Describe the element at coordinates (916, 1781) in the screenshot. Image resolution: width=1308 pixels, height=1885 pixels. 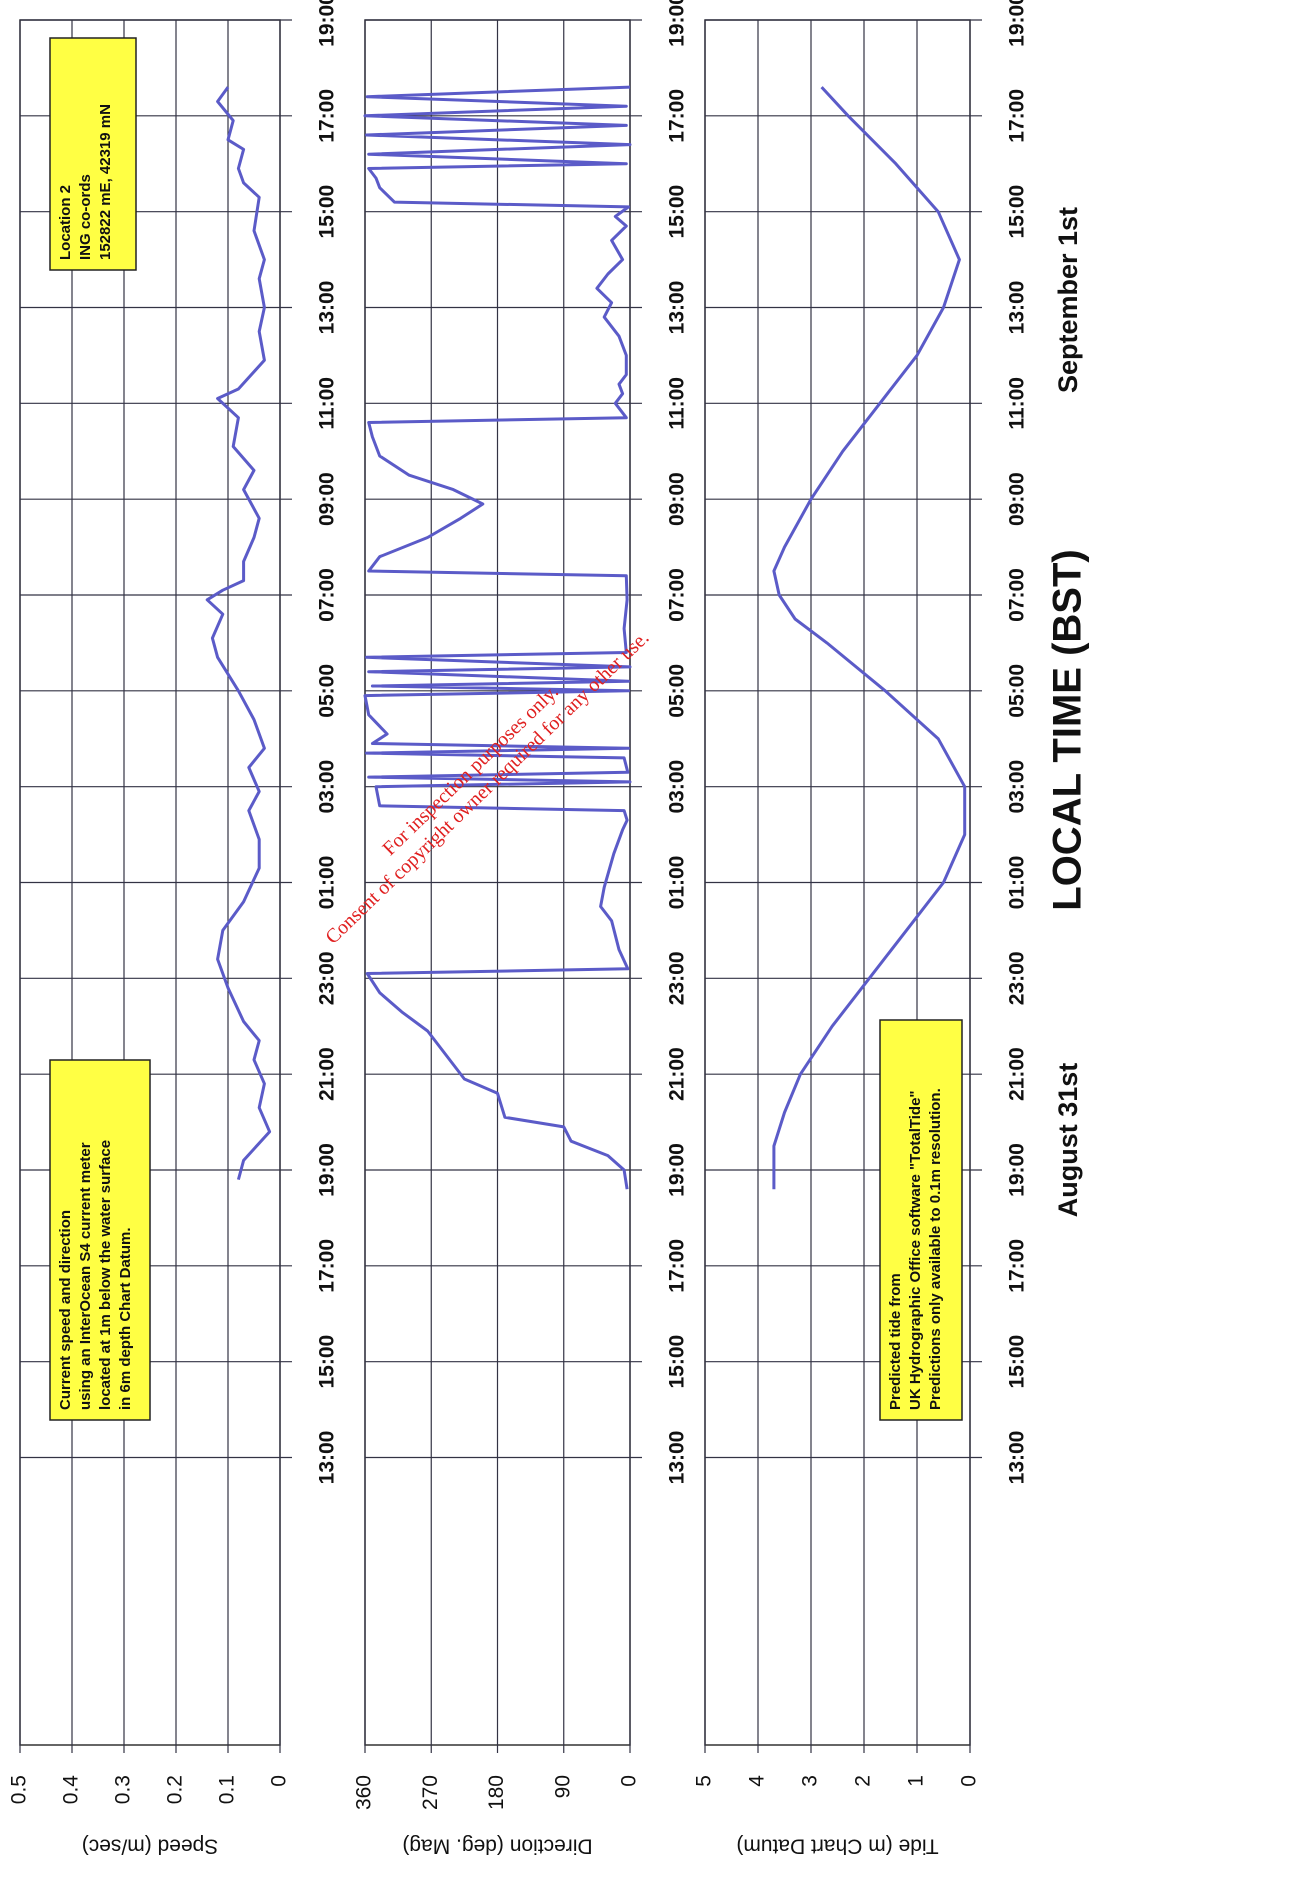
I see `y-tick-label: 1` at that location.